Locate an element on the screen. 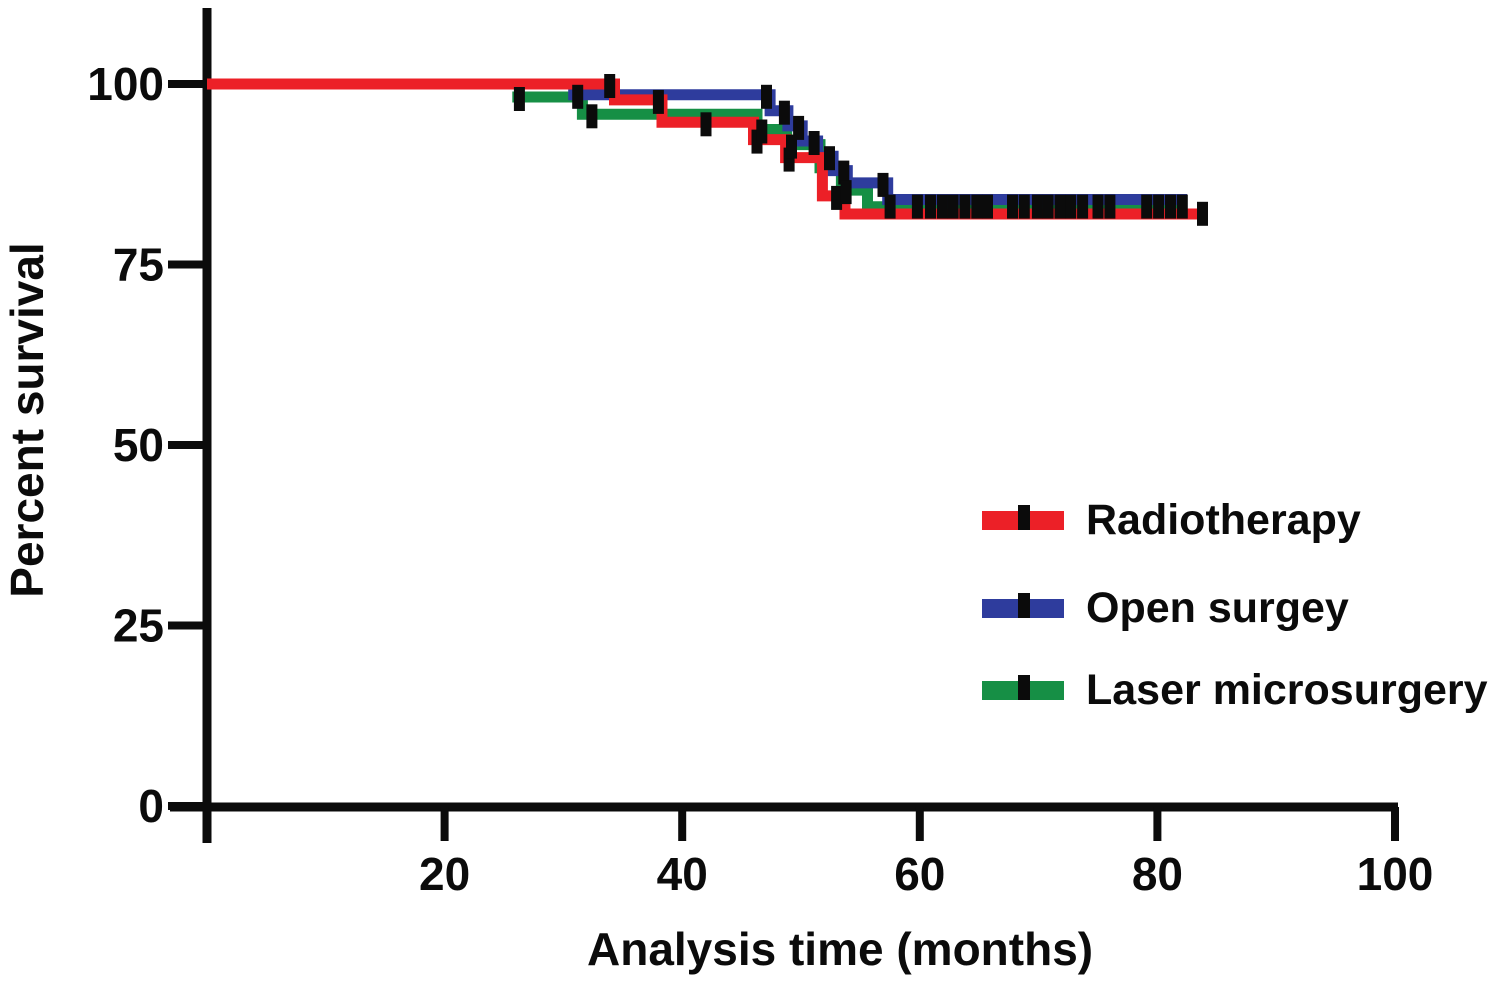  x-tick-label: 100 is located at coordinates (1395, 874).